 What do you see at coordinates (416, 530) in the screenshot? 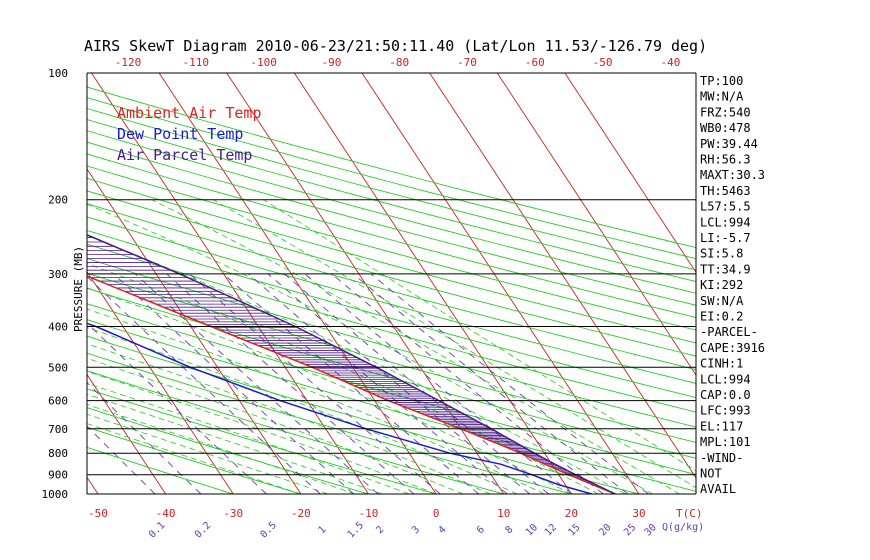
I see `mixing-ratio-label: 3` at bounding box center [416, 530].